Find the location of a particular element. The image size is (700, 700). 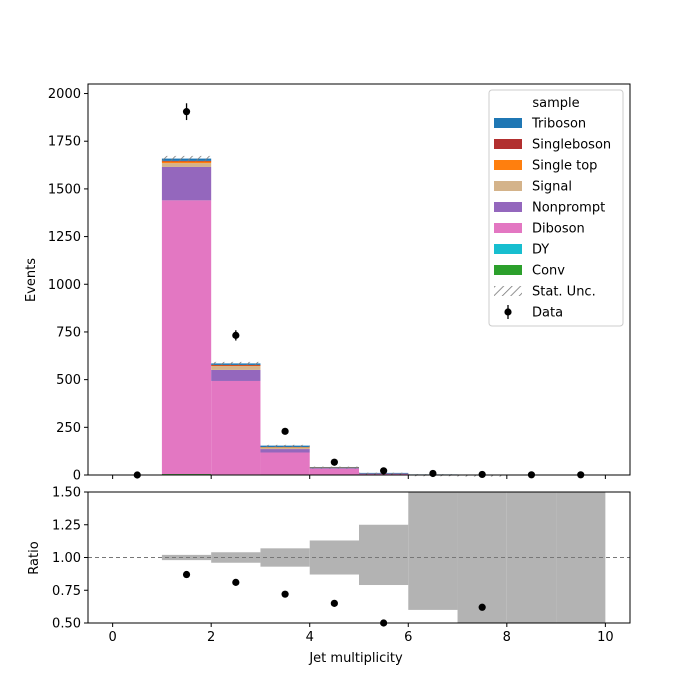

legend-label: Signal is located at coordinates (552, 187).